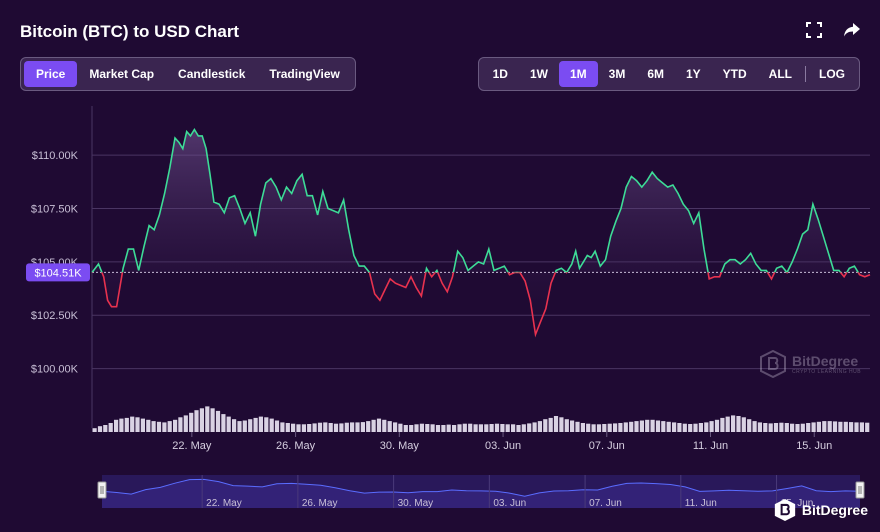 This screenshot has height=532, width=880. I want to click on handle-body, so click(102, 490).